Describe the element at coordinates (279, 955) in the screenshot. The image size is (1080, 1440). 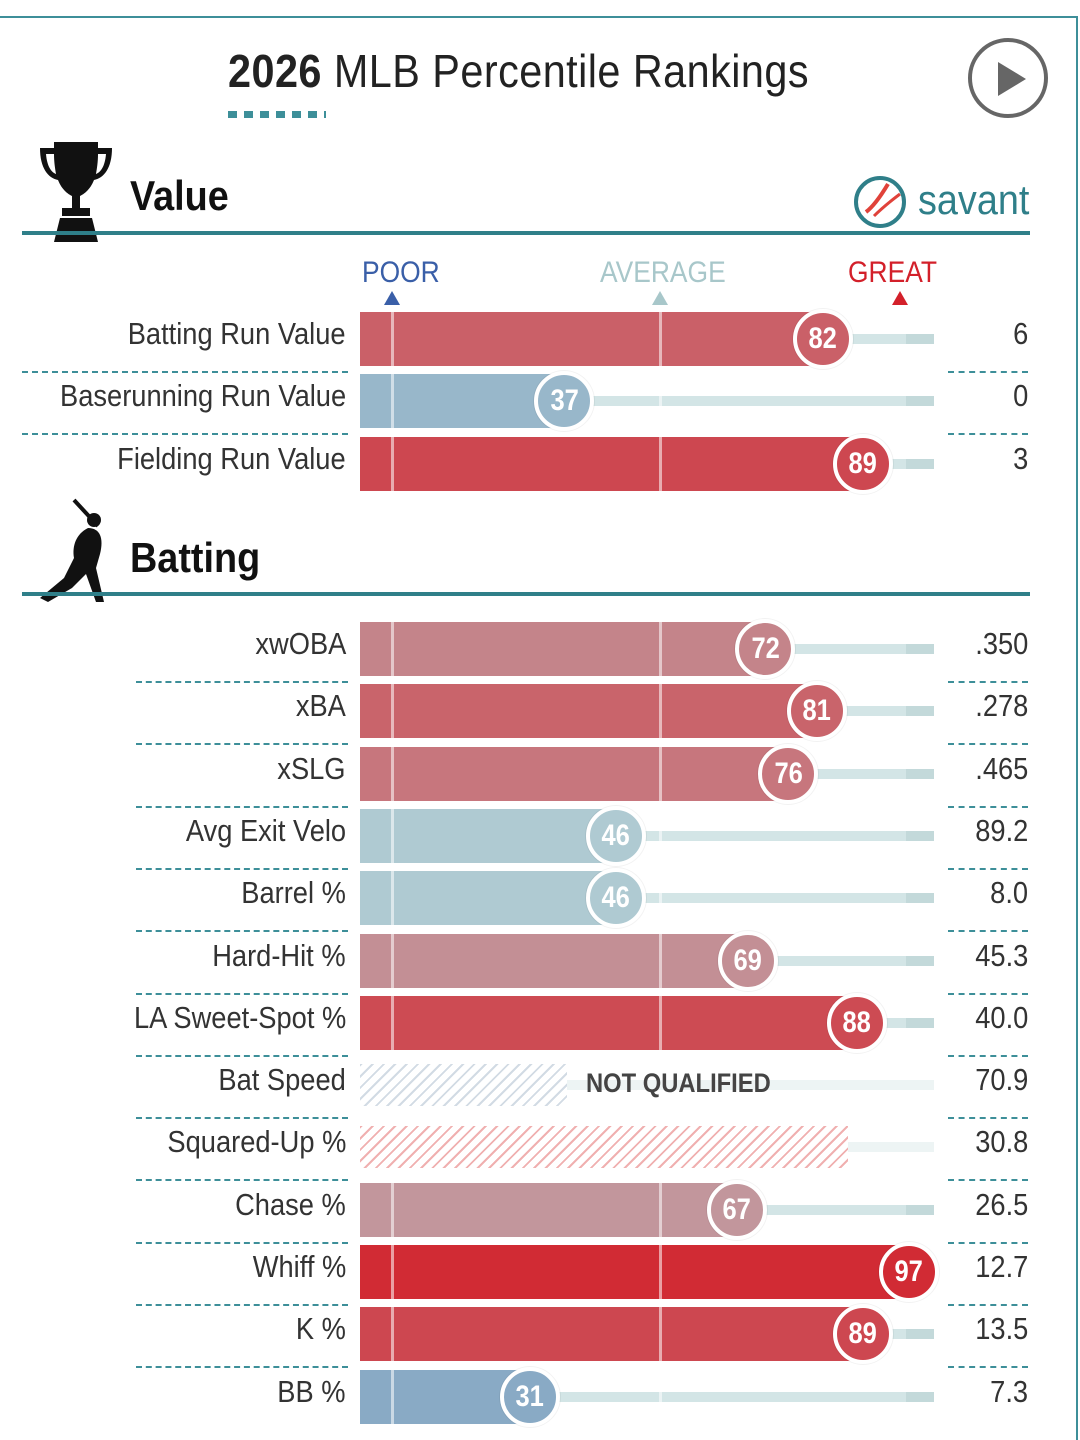
I see `row-label-hard-hit-pct: Hard-Hit %` at that location.